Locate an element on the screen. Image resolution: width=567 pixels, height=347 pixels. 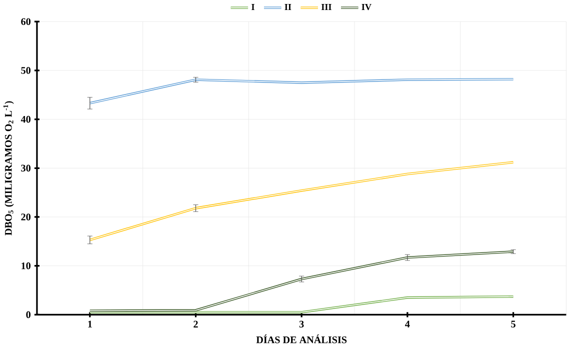
x-tick-label: 3 is located at coordinates (301, 324).